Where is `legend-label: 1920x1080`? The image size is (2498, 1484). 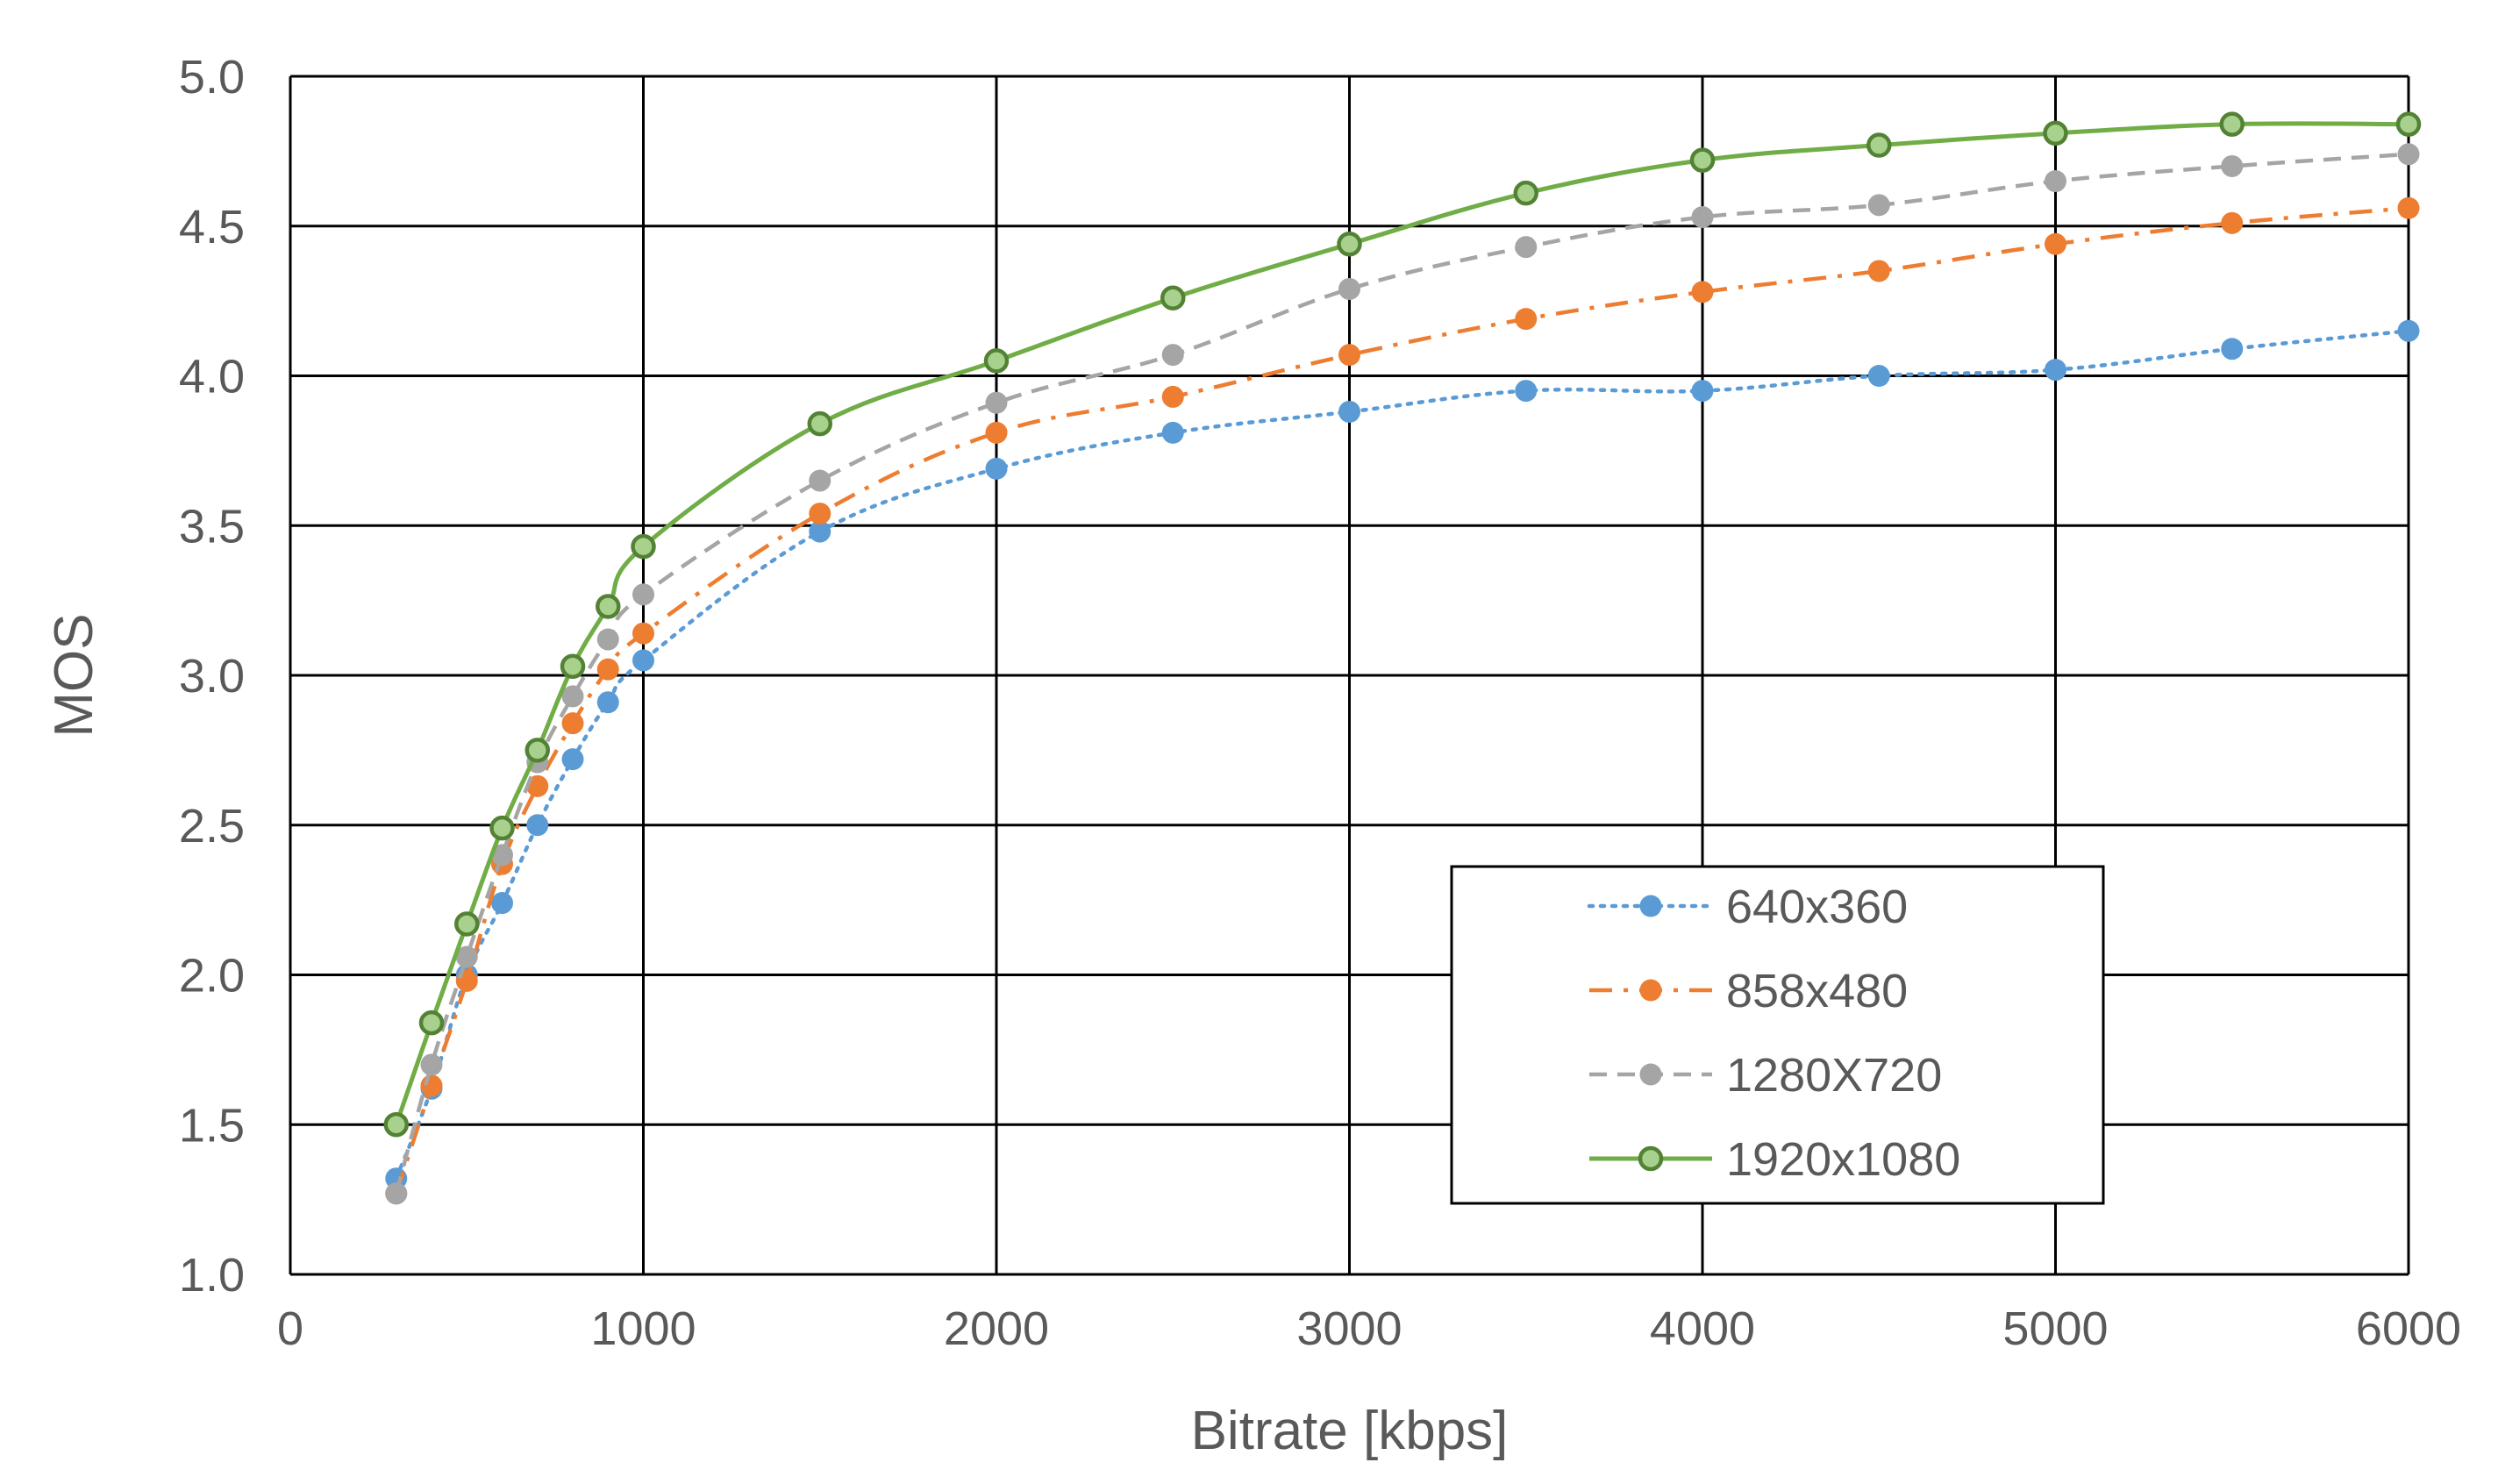 legend-label: 1920x1080 is located at coordinates (1843, 1159).